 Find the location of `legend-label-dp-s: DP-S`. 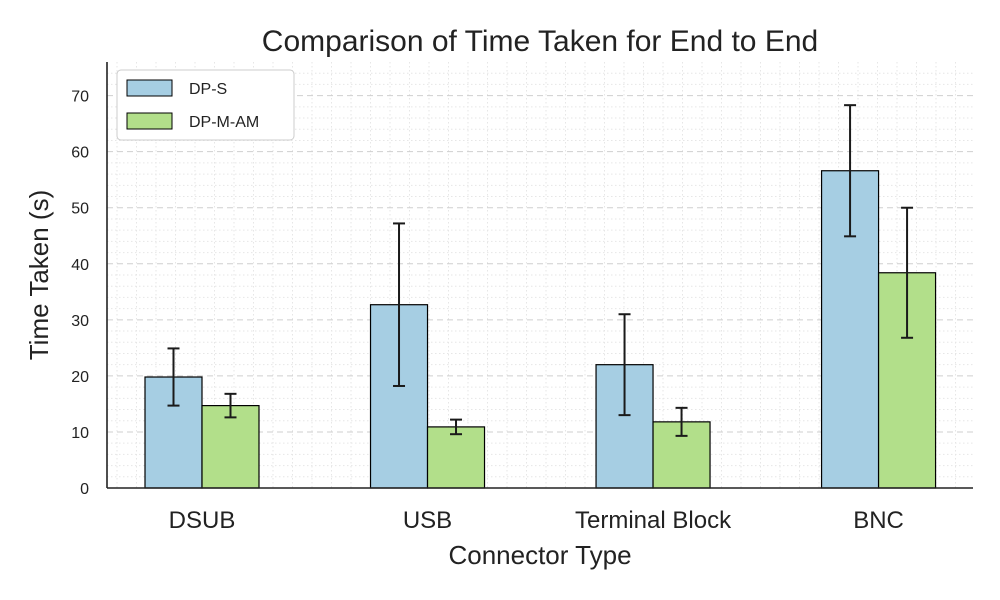

legend-label-dp-s: DP-S is located at coordinates (208, 89).